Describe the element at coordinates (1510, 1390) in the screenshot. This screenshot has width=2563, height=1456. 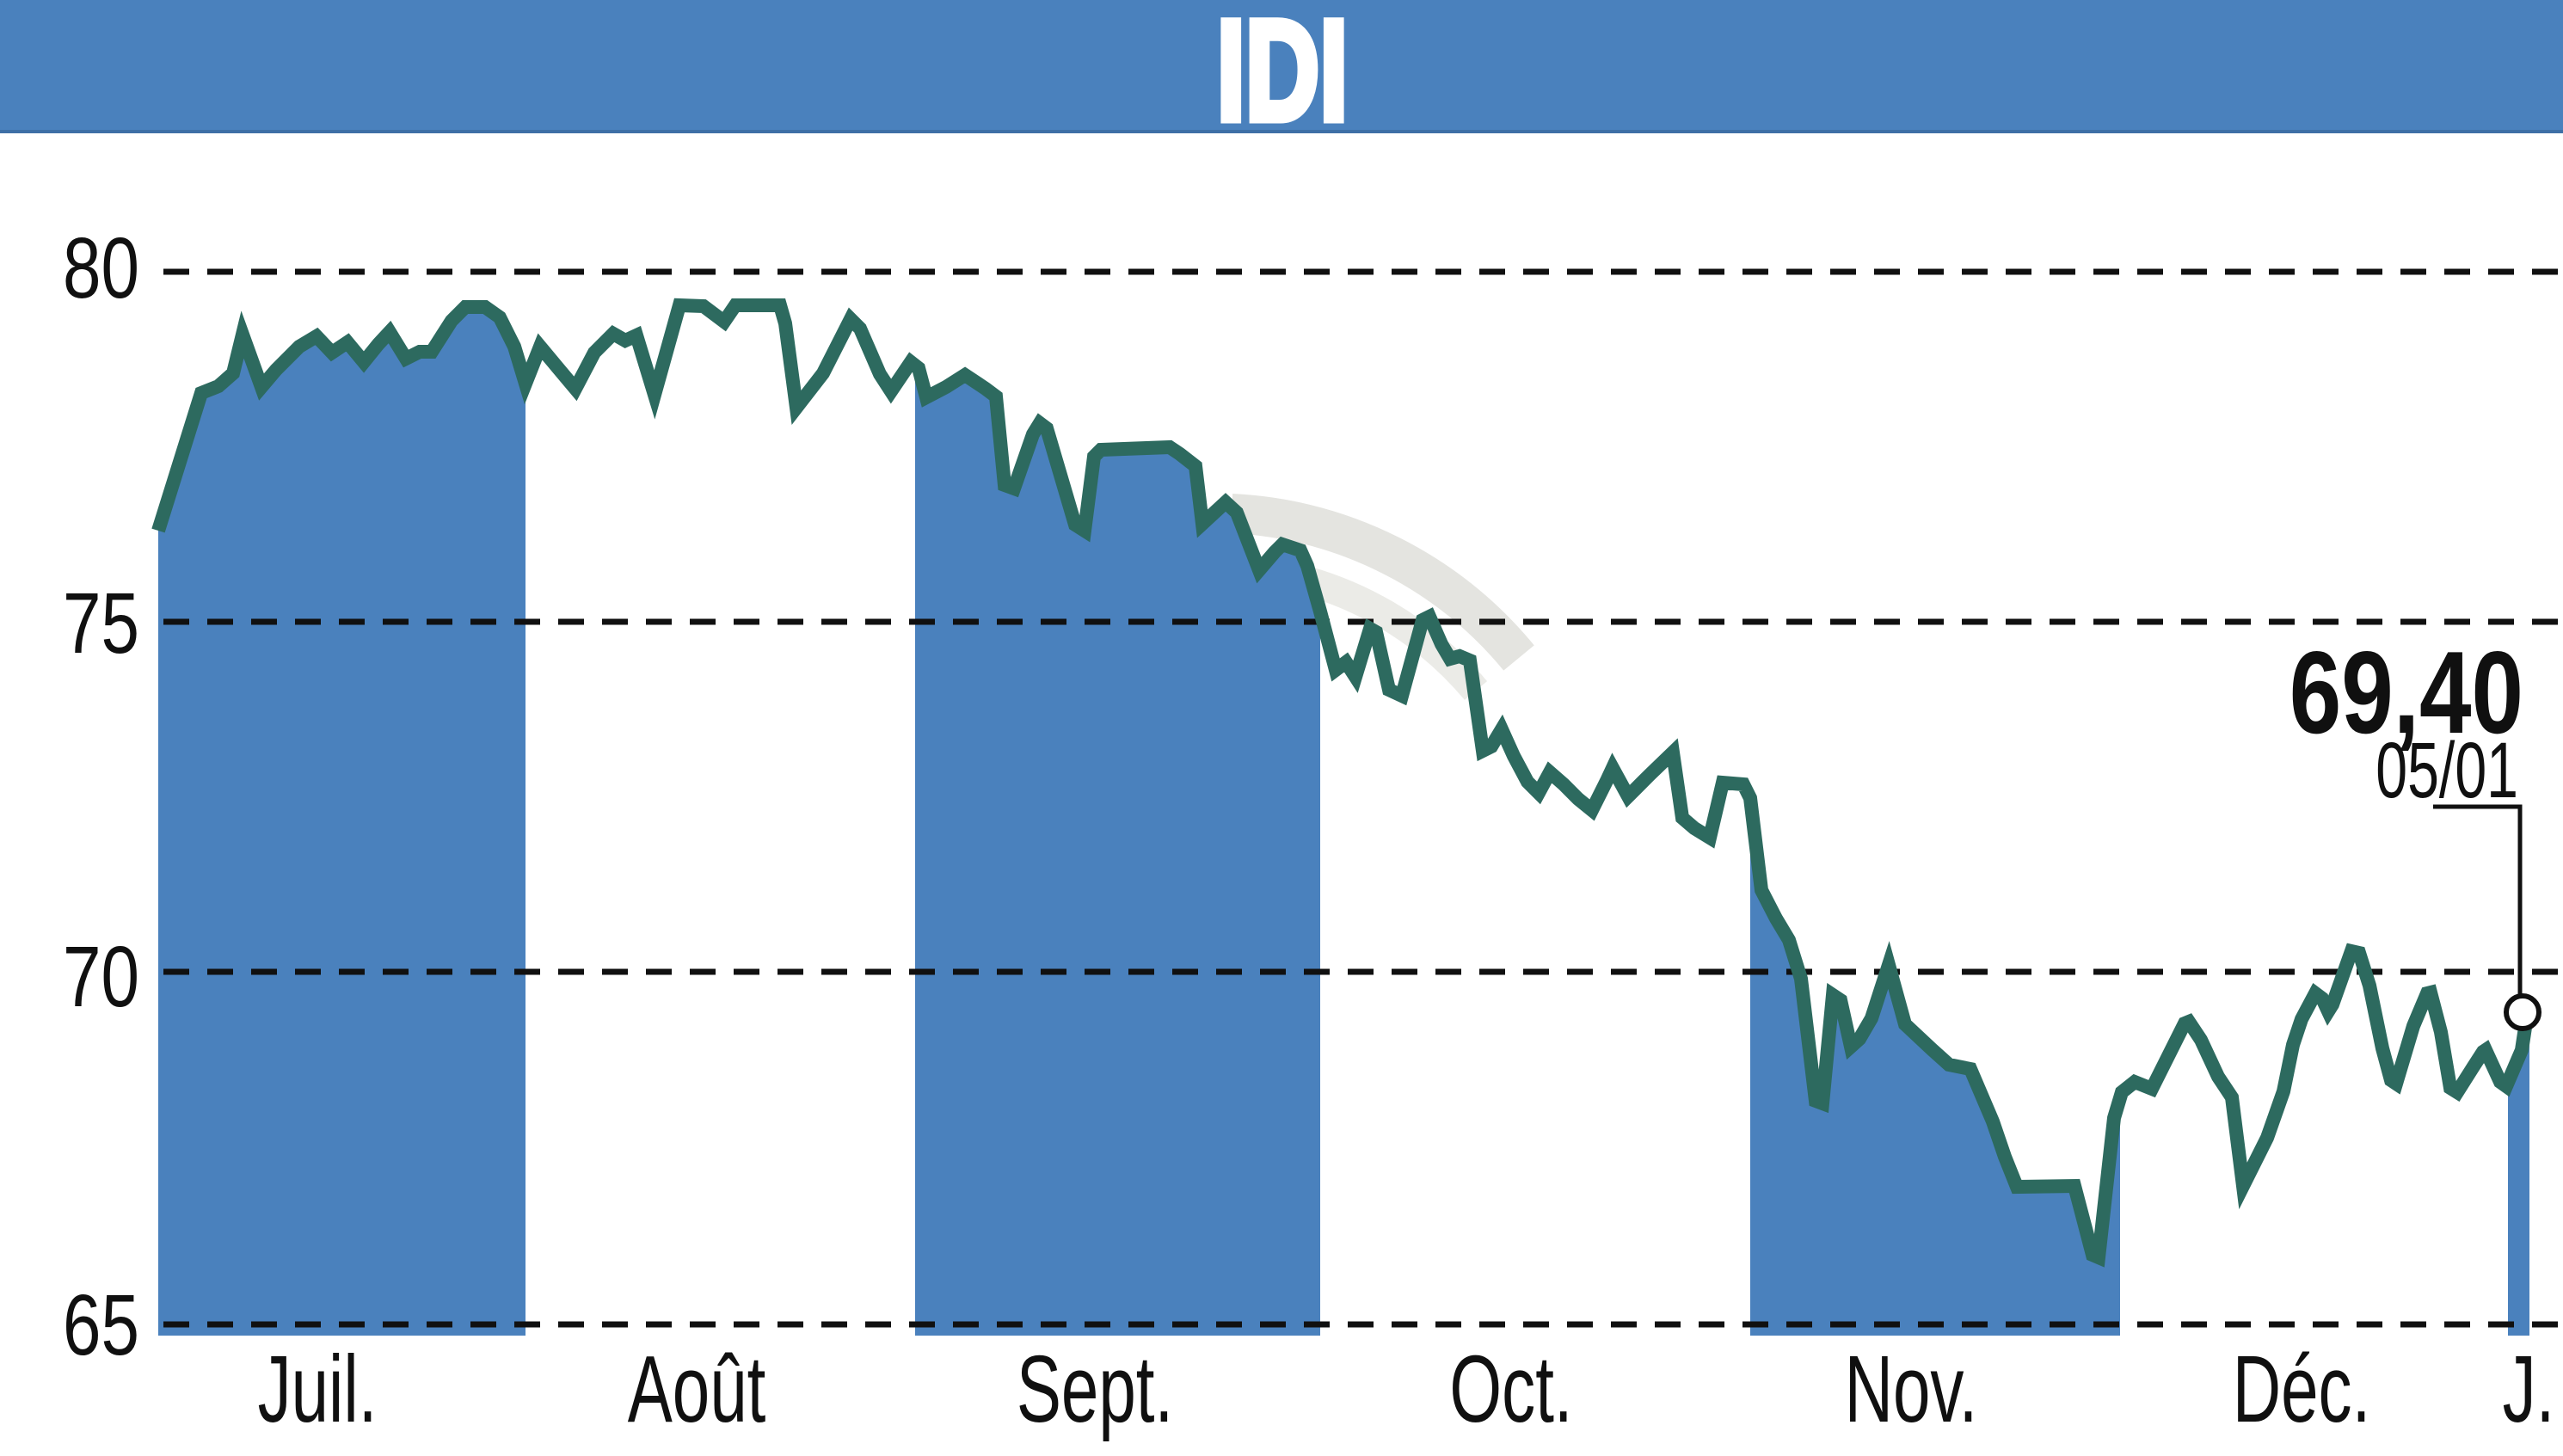
I see `svg-text: Oct.` at that location.